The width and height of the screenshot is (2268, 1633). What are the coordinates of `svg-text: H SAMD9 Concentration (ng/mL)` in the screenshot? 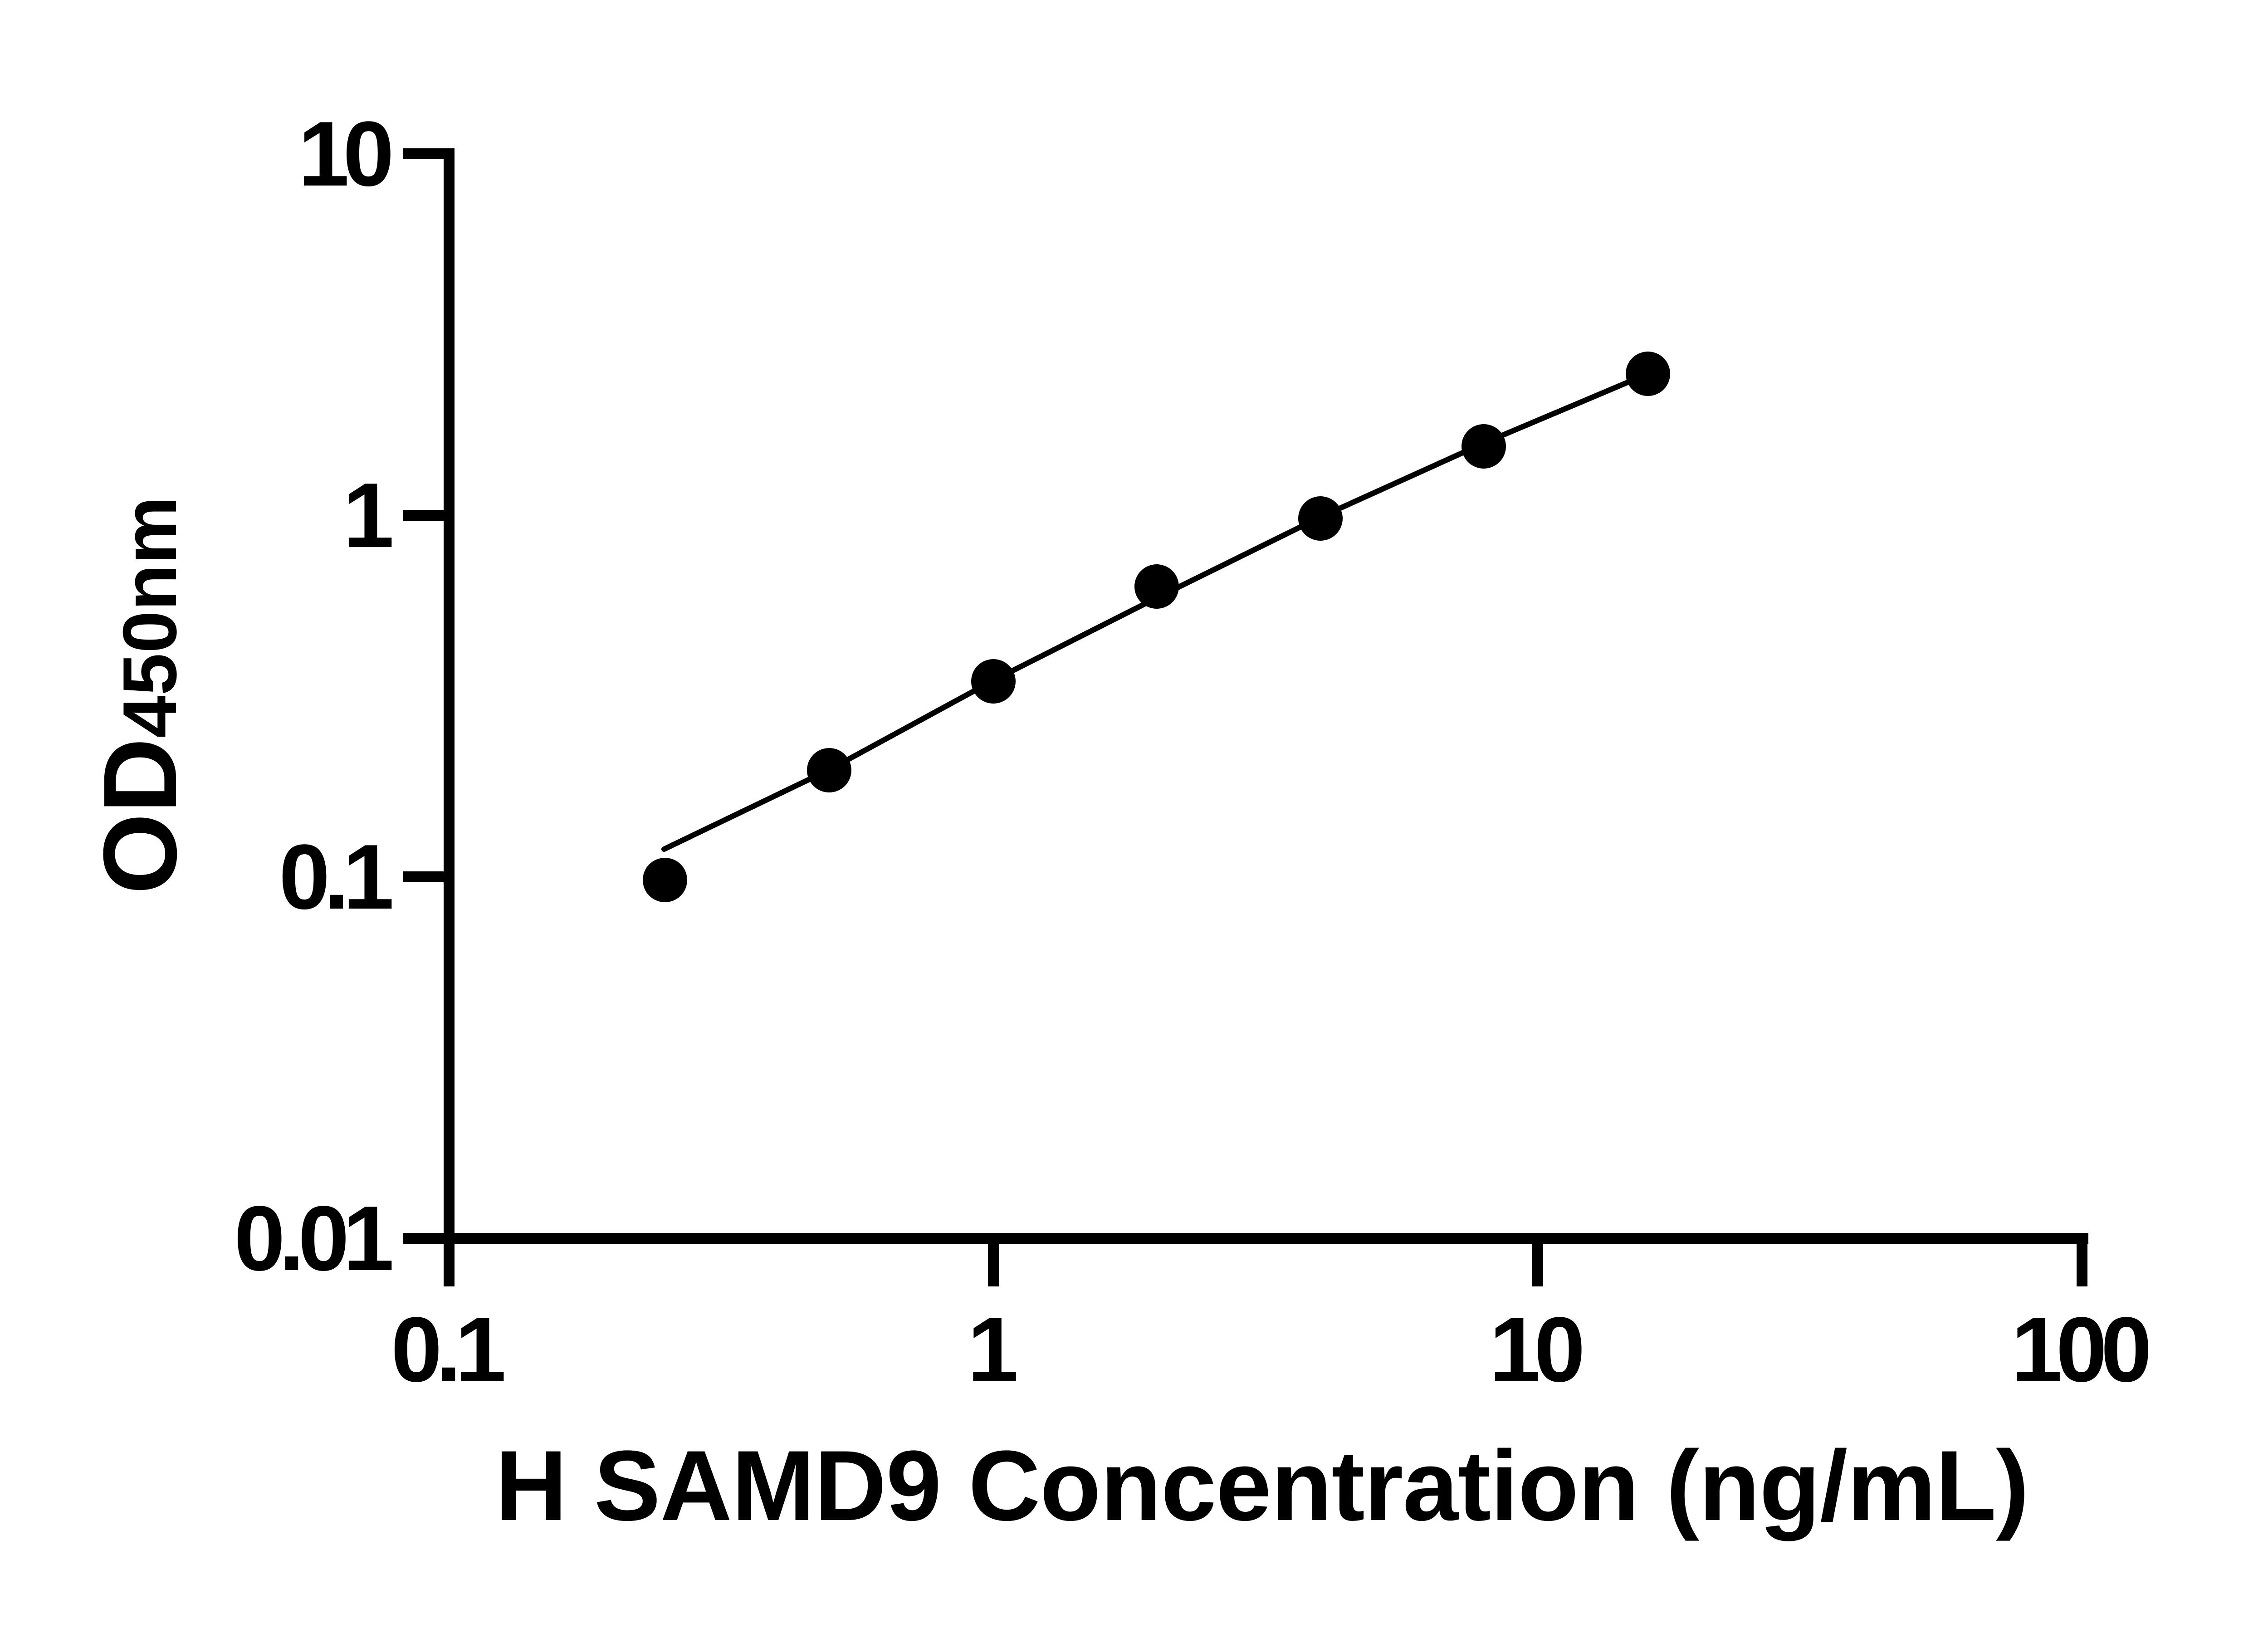 It's located at (1262, 1485).